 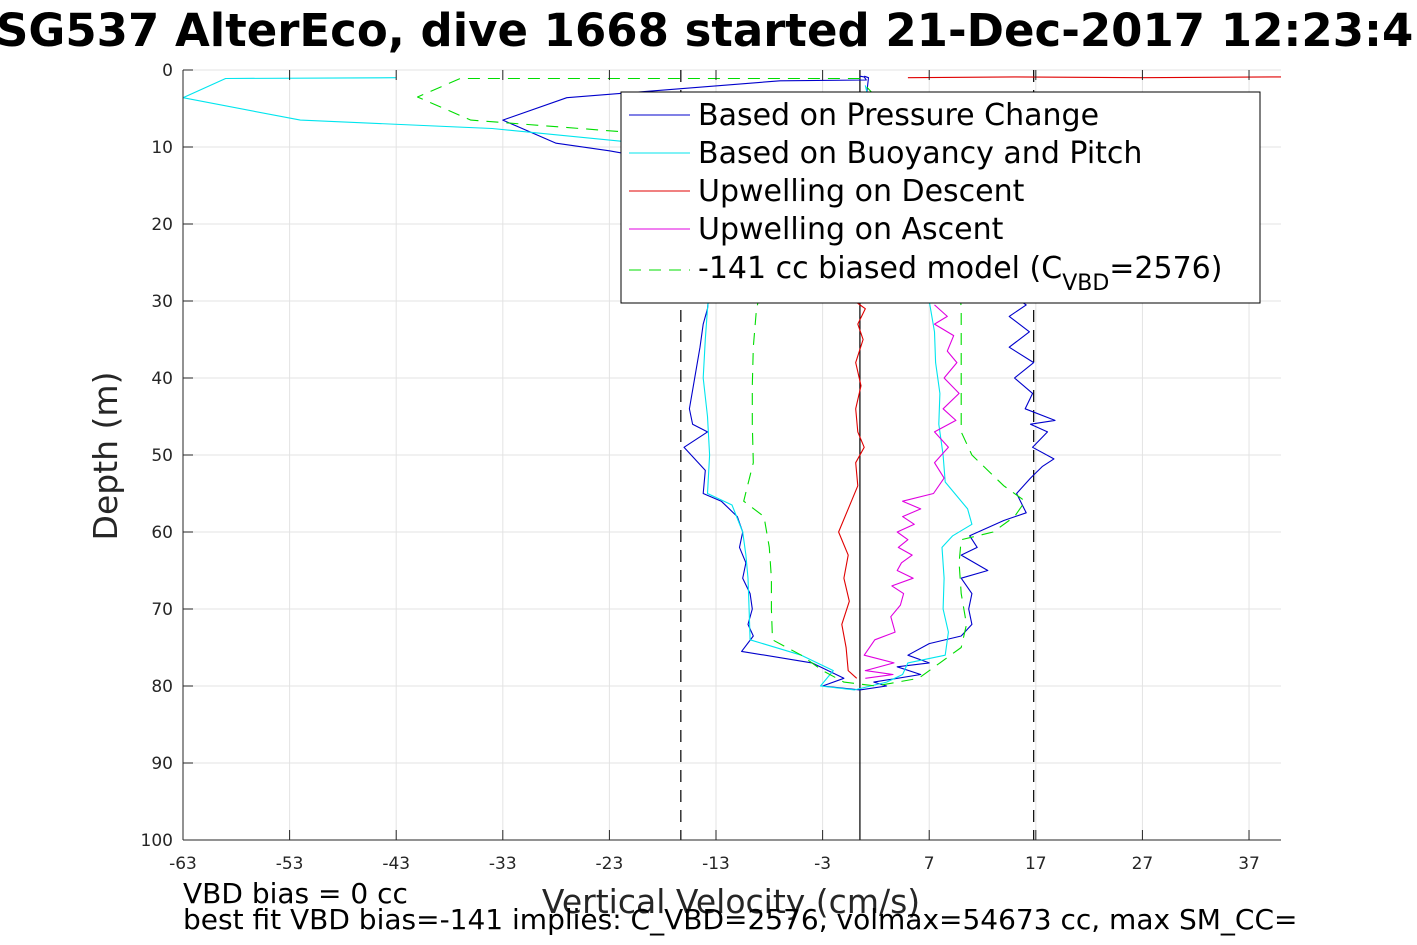 What do you see at coordinates (1085, 283) in the screenshot?
I see `legend-label-biased-sub: VBD` at bounding box center [1085, 283].